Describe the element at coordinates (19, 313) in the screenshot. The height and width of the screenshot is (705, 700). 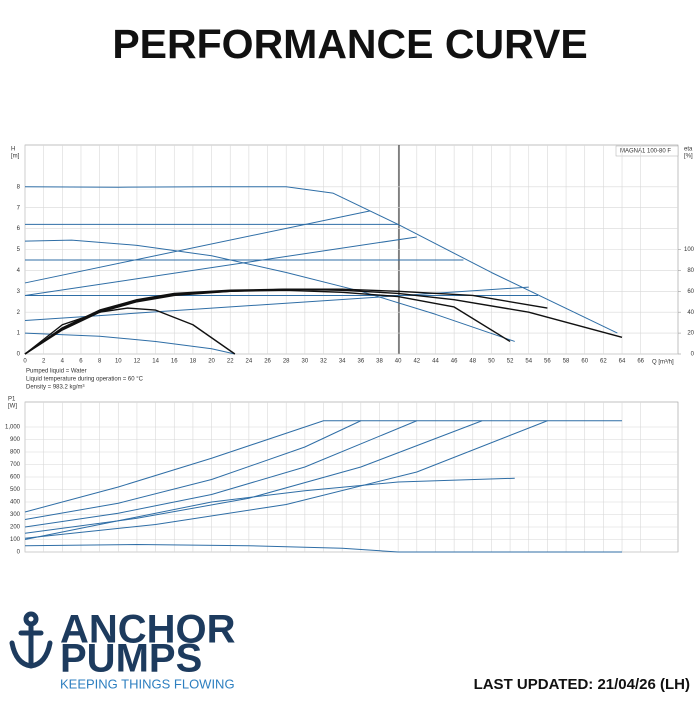
I see `y-tick-label: 2` at that location.